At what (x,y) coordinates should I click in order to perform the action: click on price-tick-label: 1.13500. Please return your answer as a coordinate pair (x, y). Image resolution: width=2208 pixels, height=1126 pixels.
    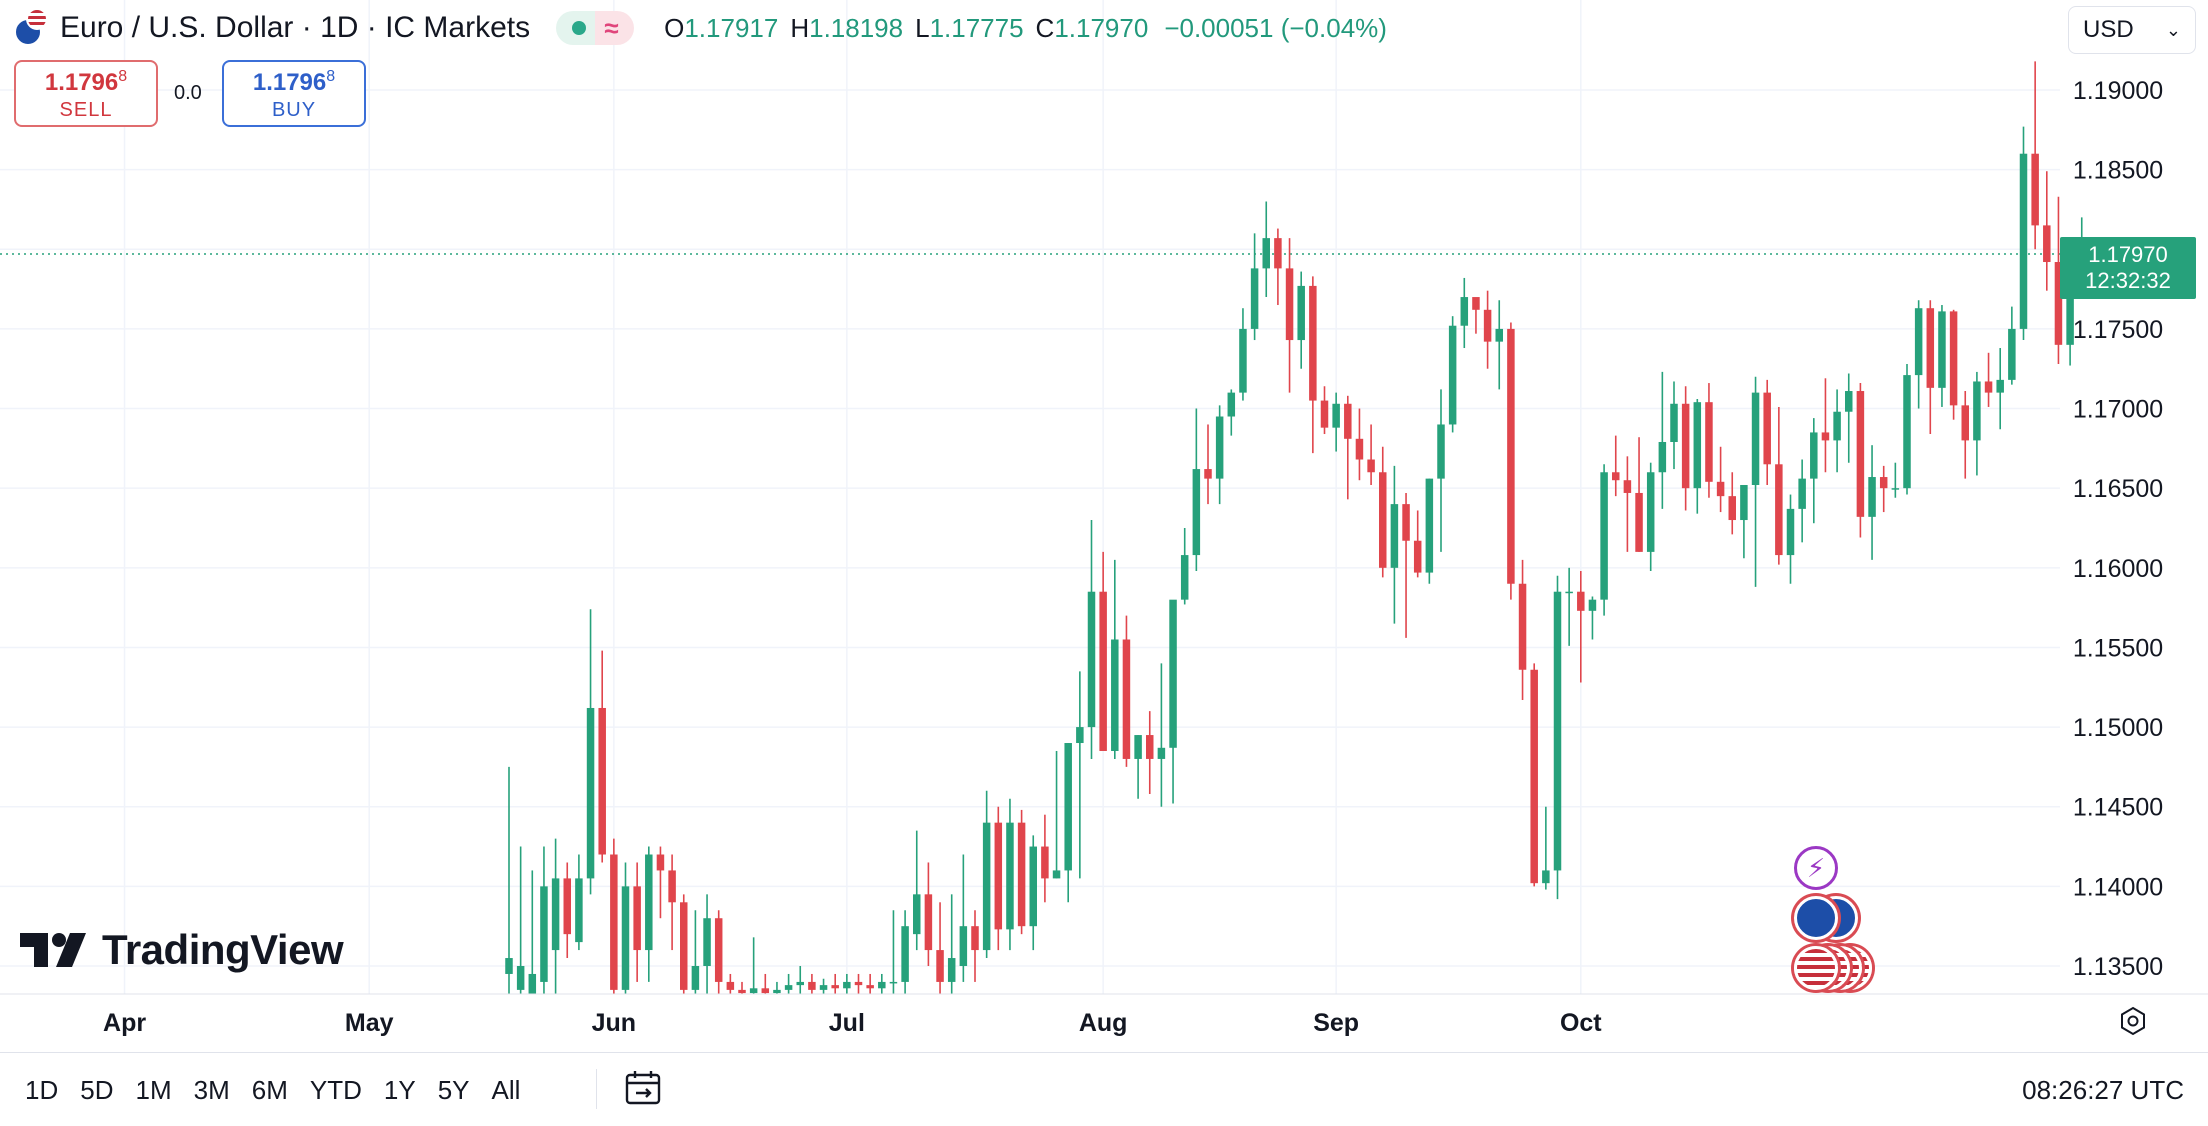
    Looking at the image, I should click on (2118, 967).